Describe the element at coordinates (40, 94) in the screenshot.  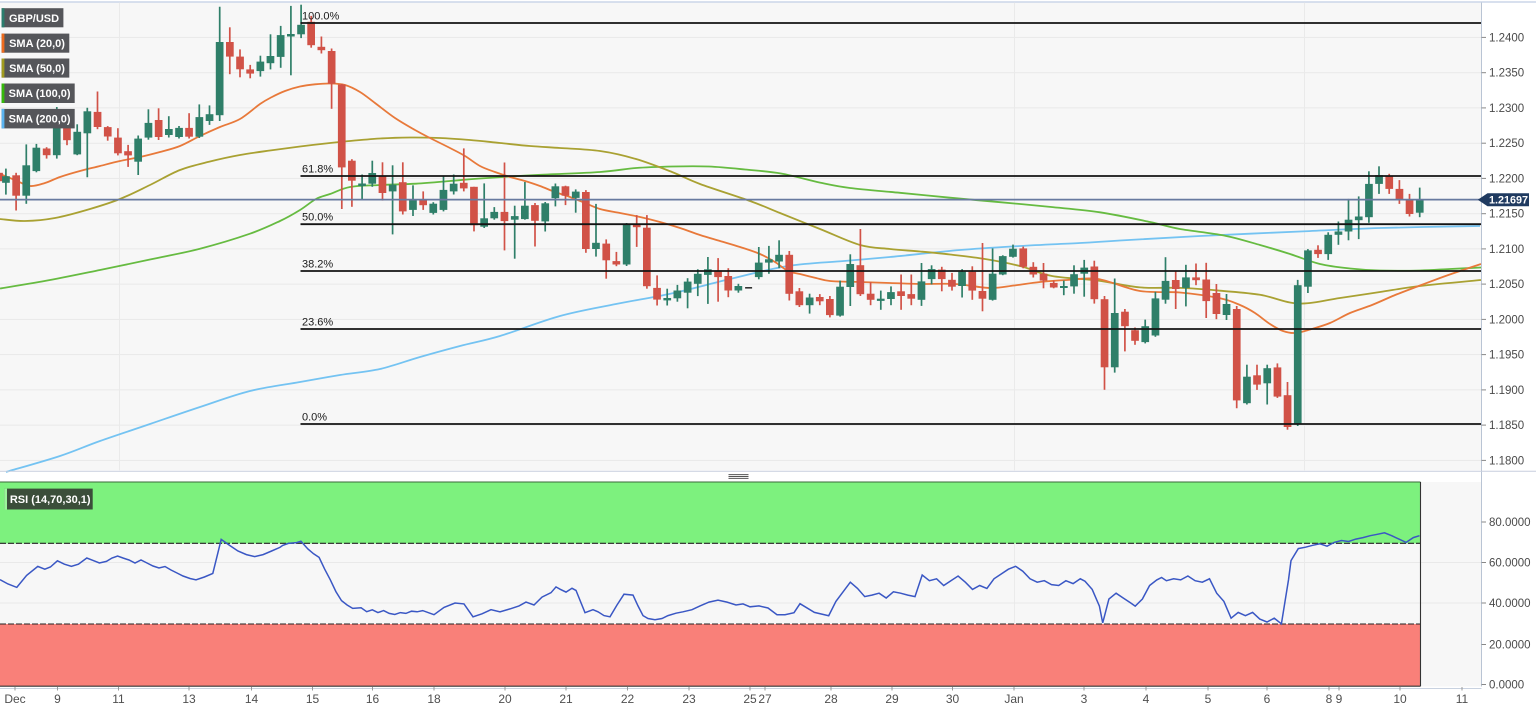
I see `svg-text: SMA (100,0)` at that location.